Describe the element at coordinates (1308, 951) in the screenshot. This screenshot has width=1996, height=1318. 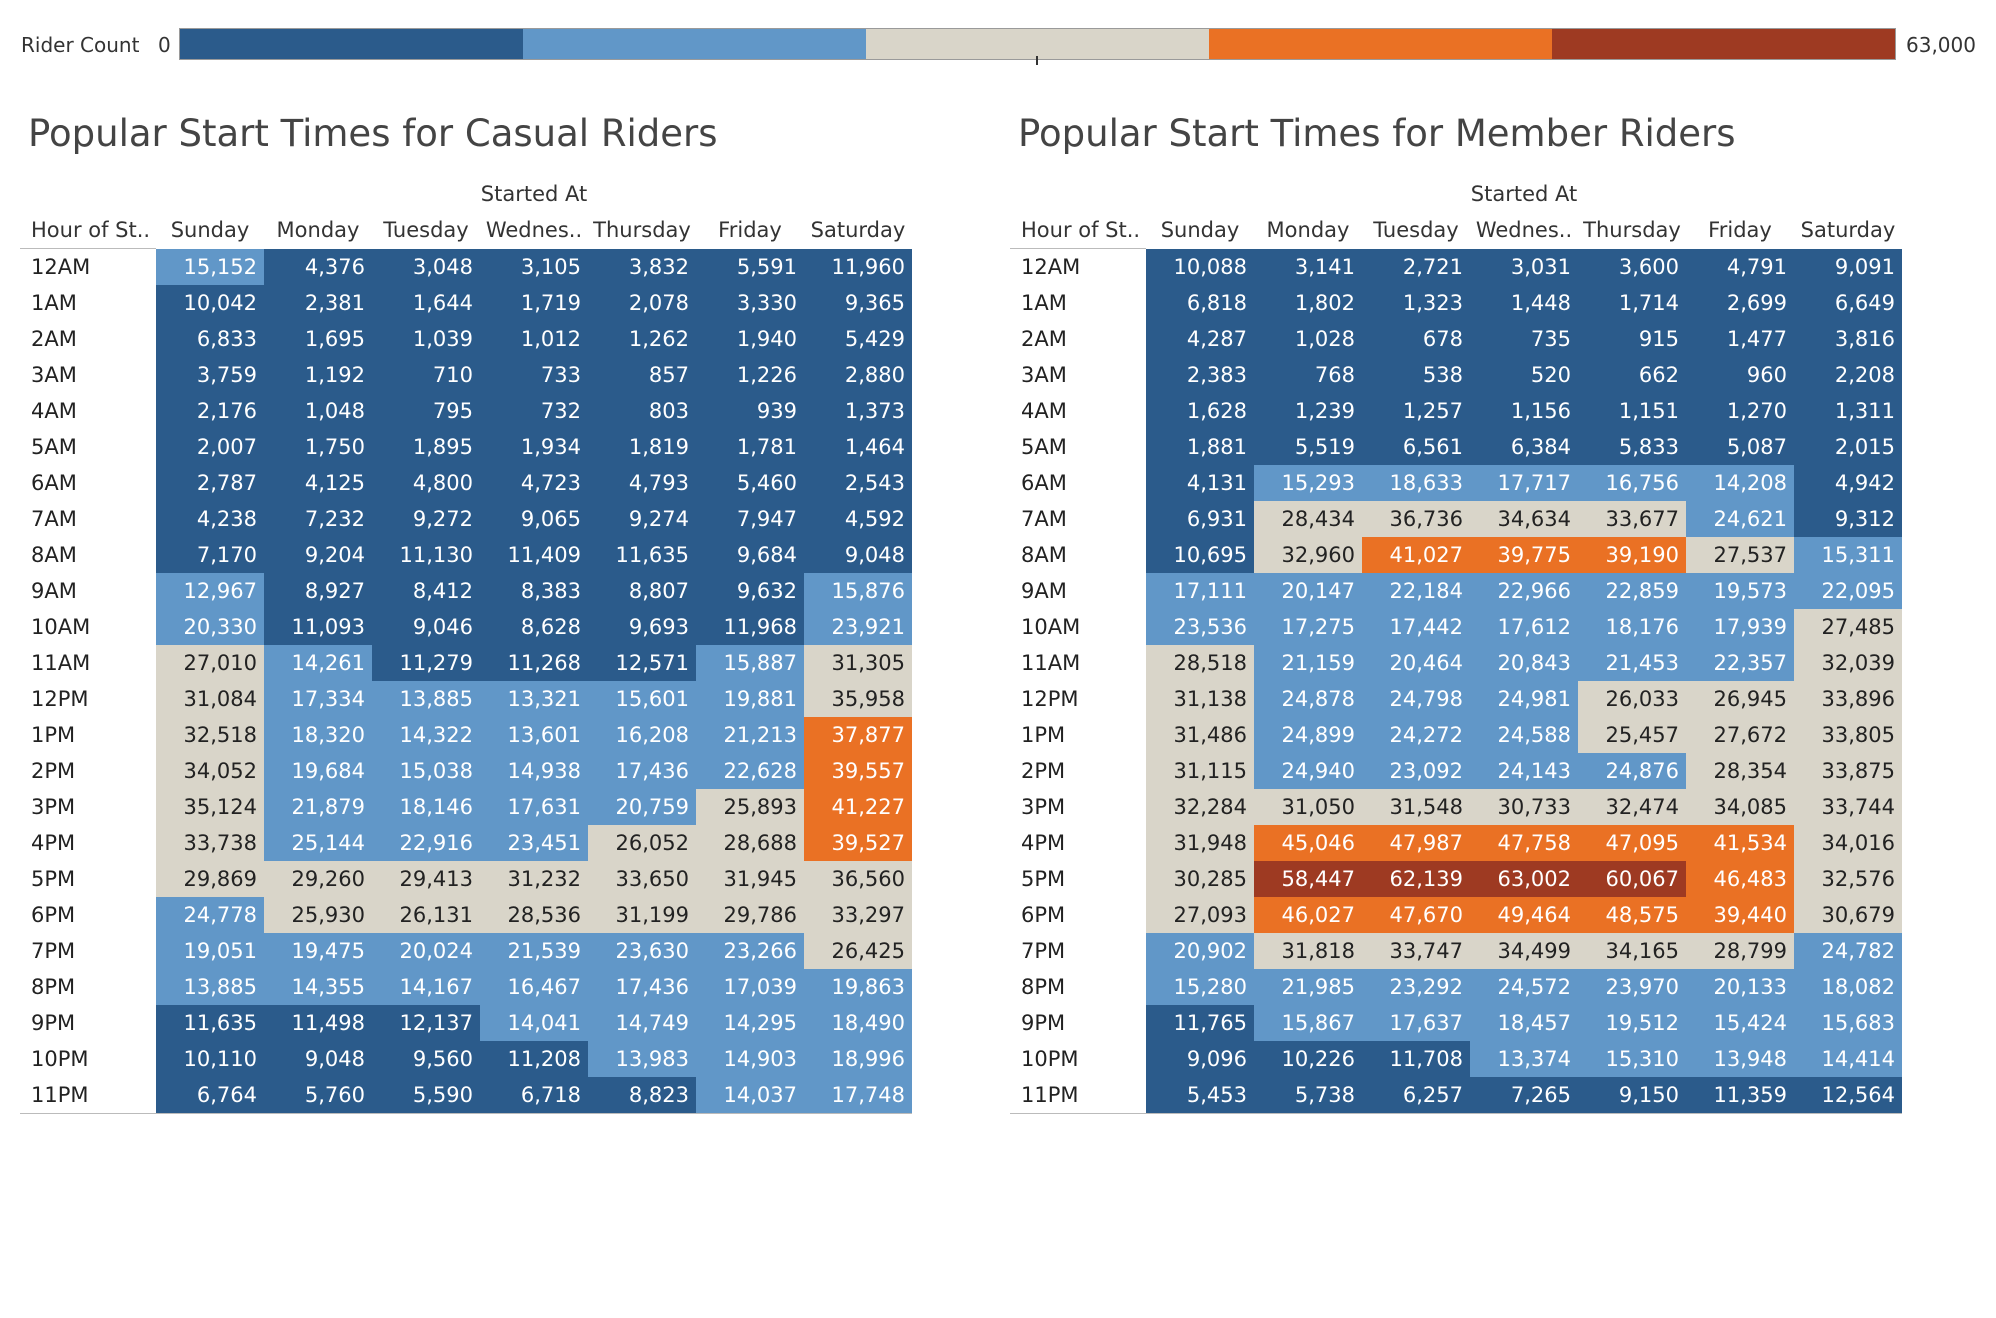
I see `heatmap-cell: 31,818` at that location.